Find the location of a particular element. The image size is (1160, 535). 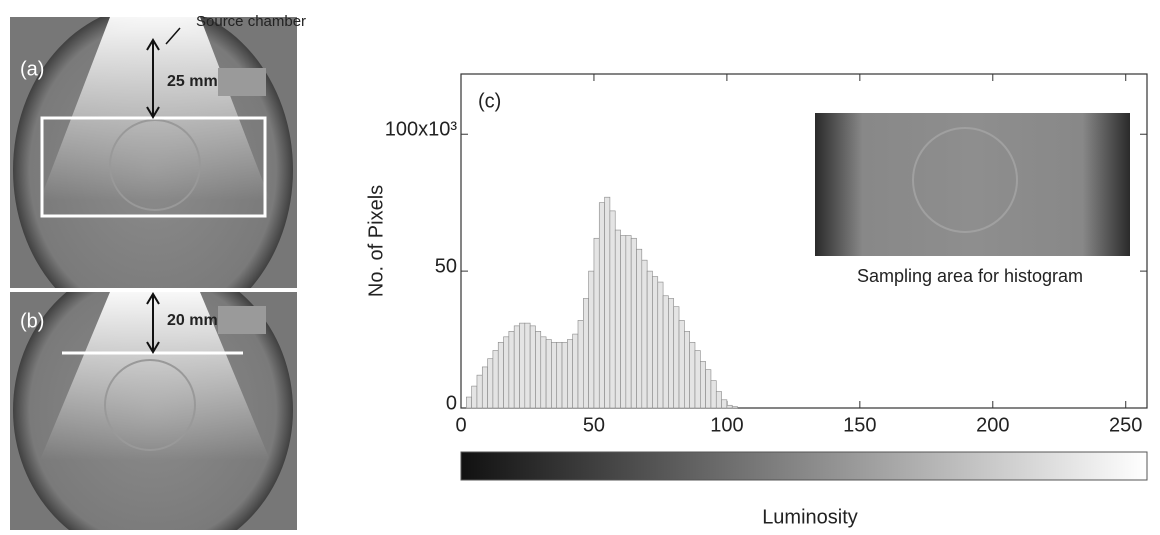

distance-label: 20 mm is located at coordinates (192, 320).